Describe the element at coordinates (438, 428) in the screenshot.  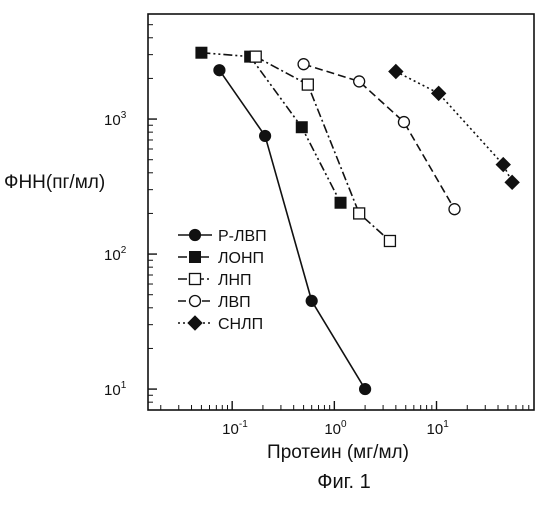
I see `x-tick-label: 10¹` at that location.